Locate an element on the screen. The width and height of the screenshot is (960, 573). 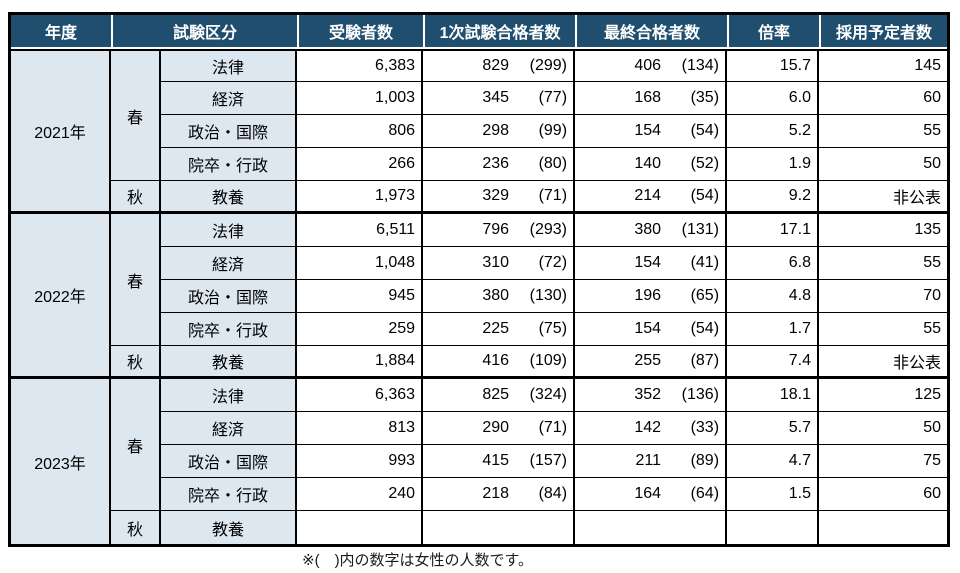
first-pass-cell: 345 (77) is located at coordinates (499, 98).